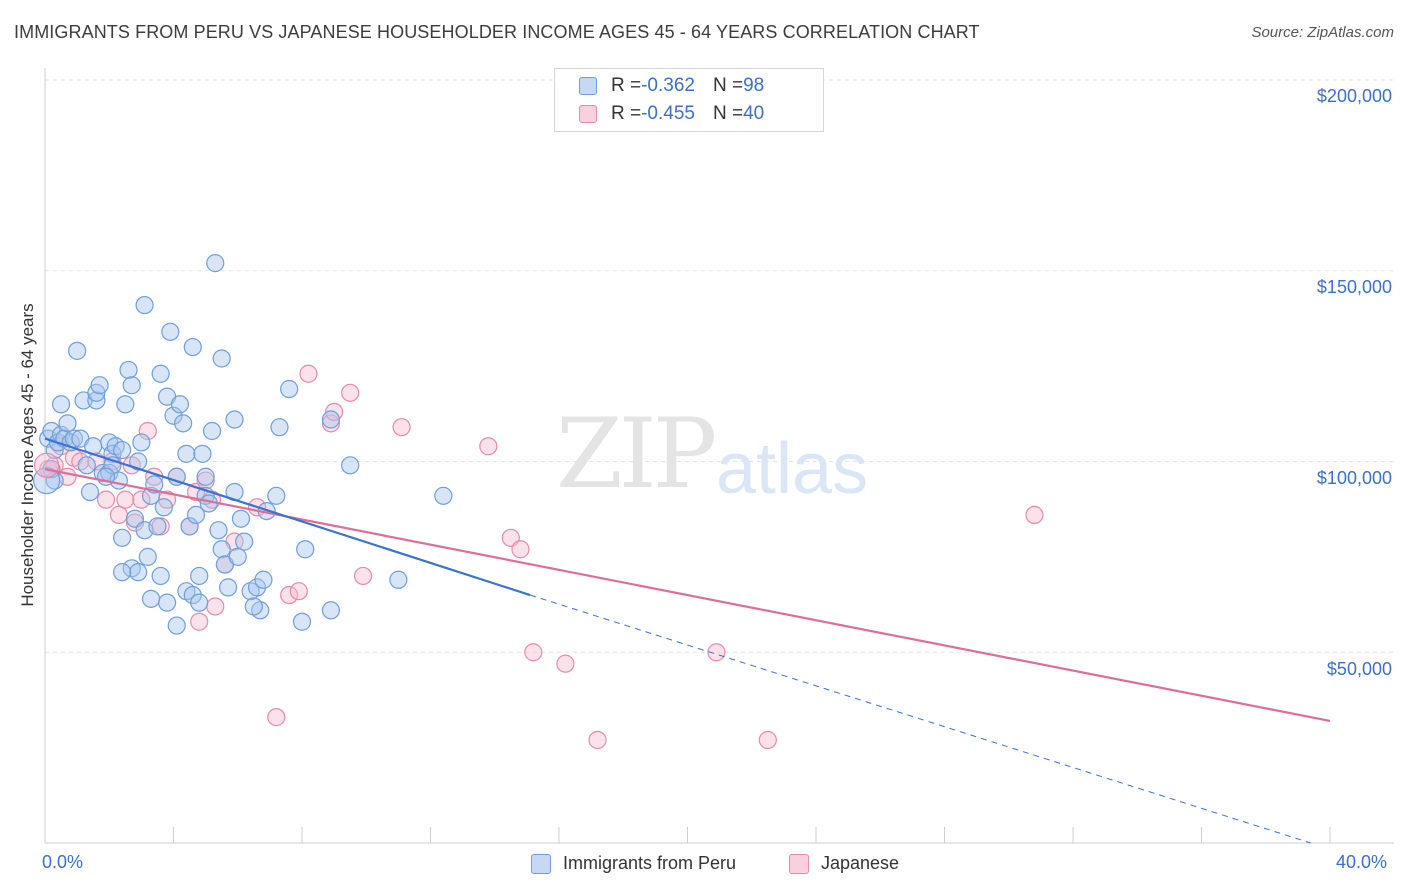 Image resolution: width=1406 pixels, height=892 pixels. Describe the element at coordinates (1354, 287) in the screenshot. I see `y-tick-label: $150,000` at that location.